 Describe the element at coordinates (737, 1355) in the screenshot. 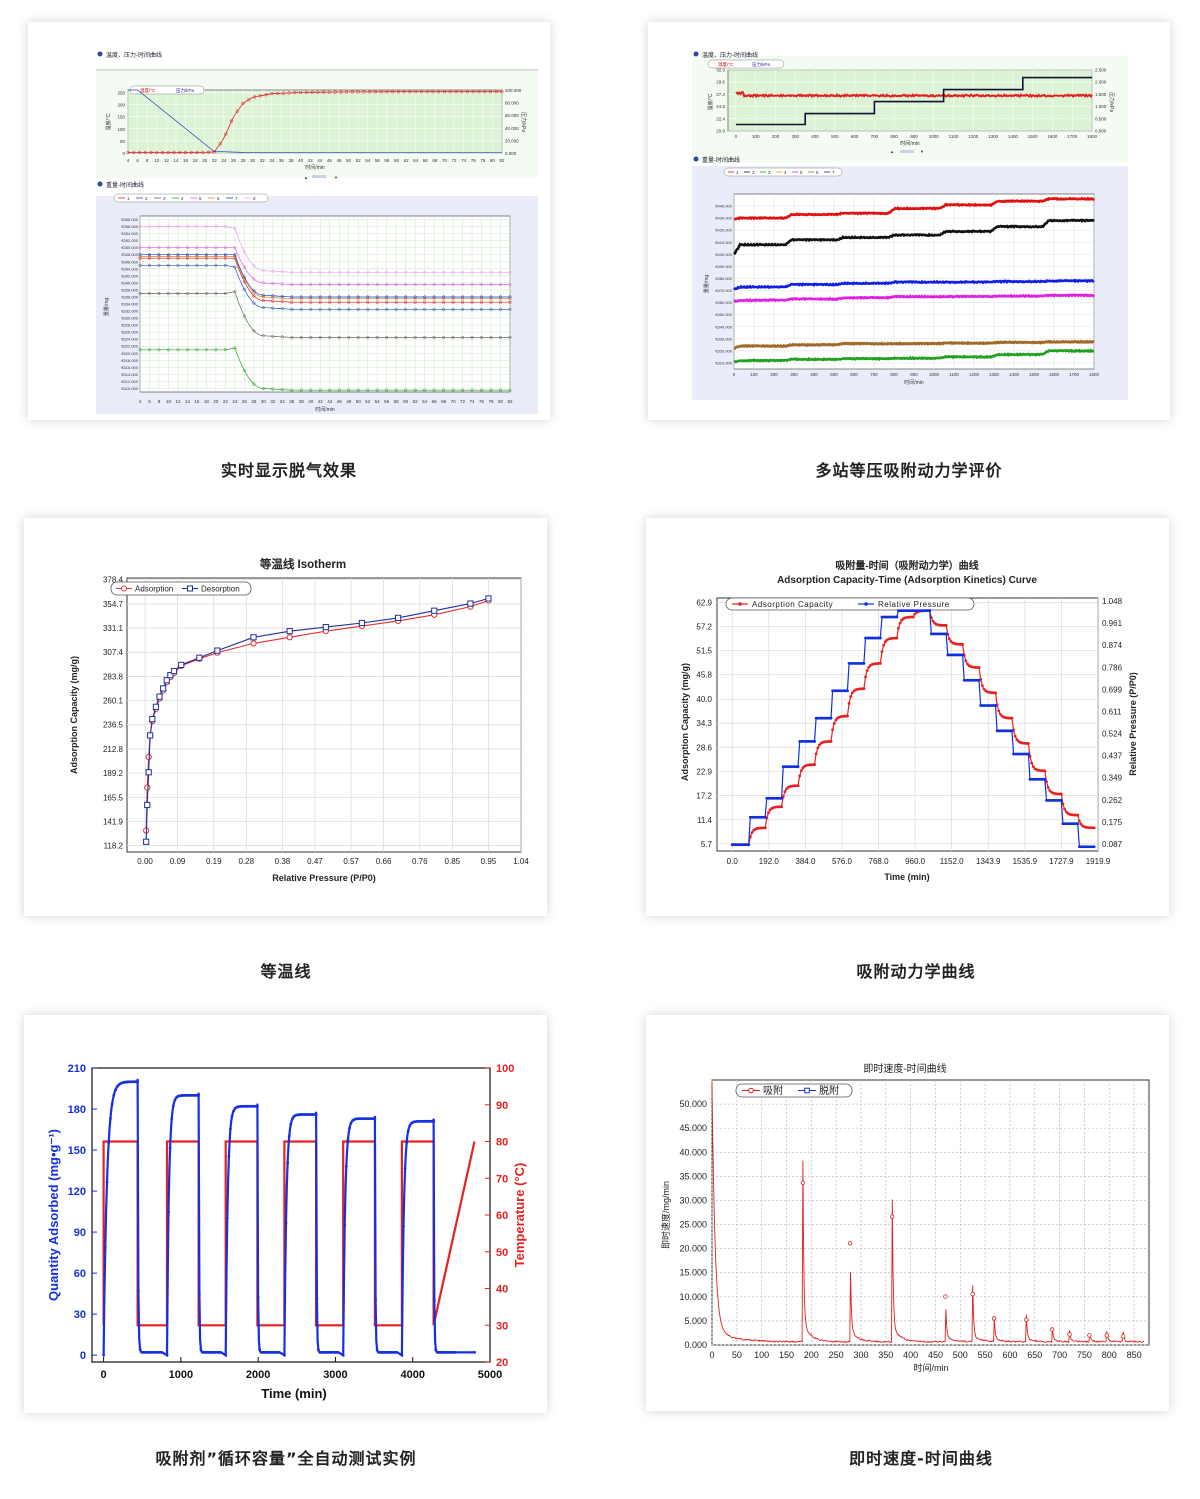

I see `x-tick-label: 50` at that location.